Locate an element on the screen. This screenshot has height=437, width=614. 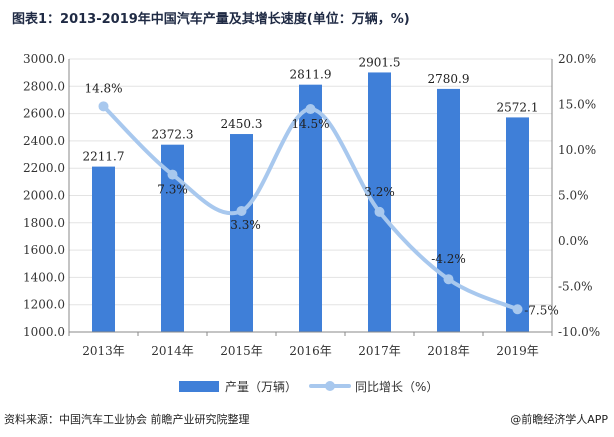
y-right-tick-label: 15.0% is located at coordinates (577, 105).